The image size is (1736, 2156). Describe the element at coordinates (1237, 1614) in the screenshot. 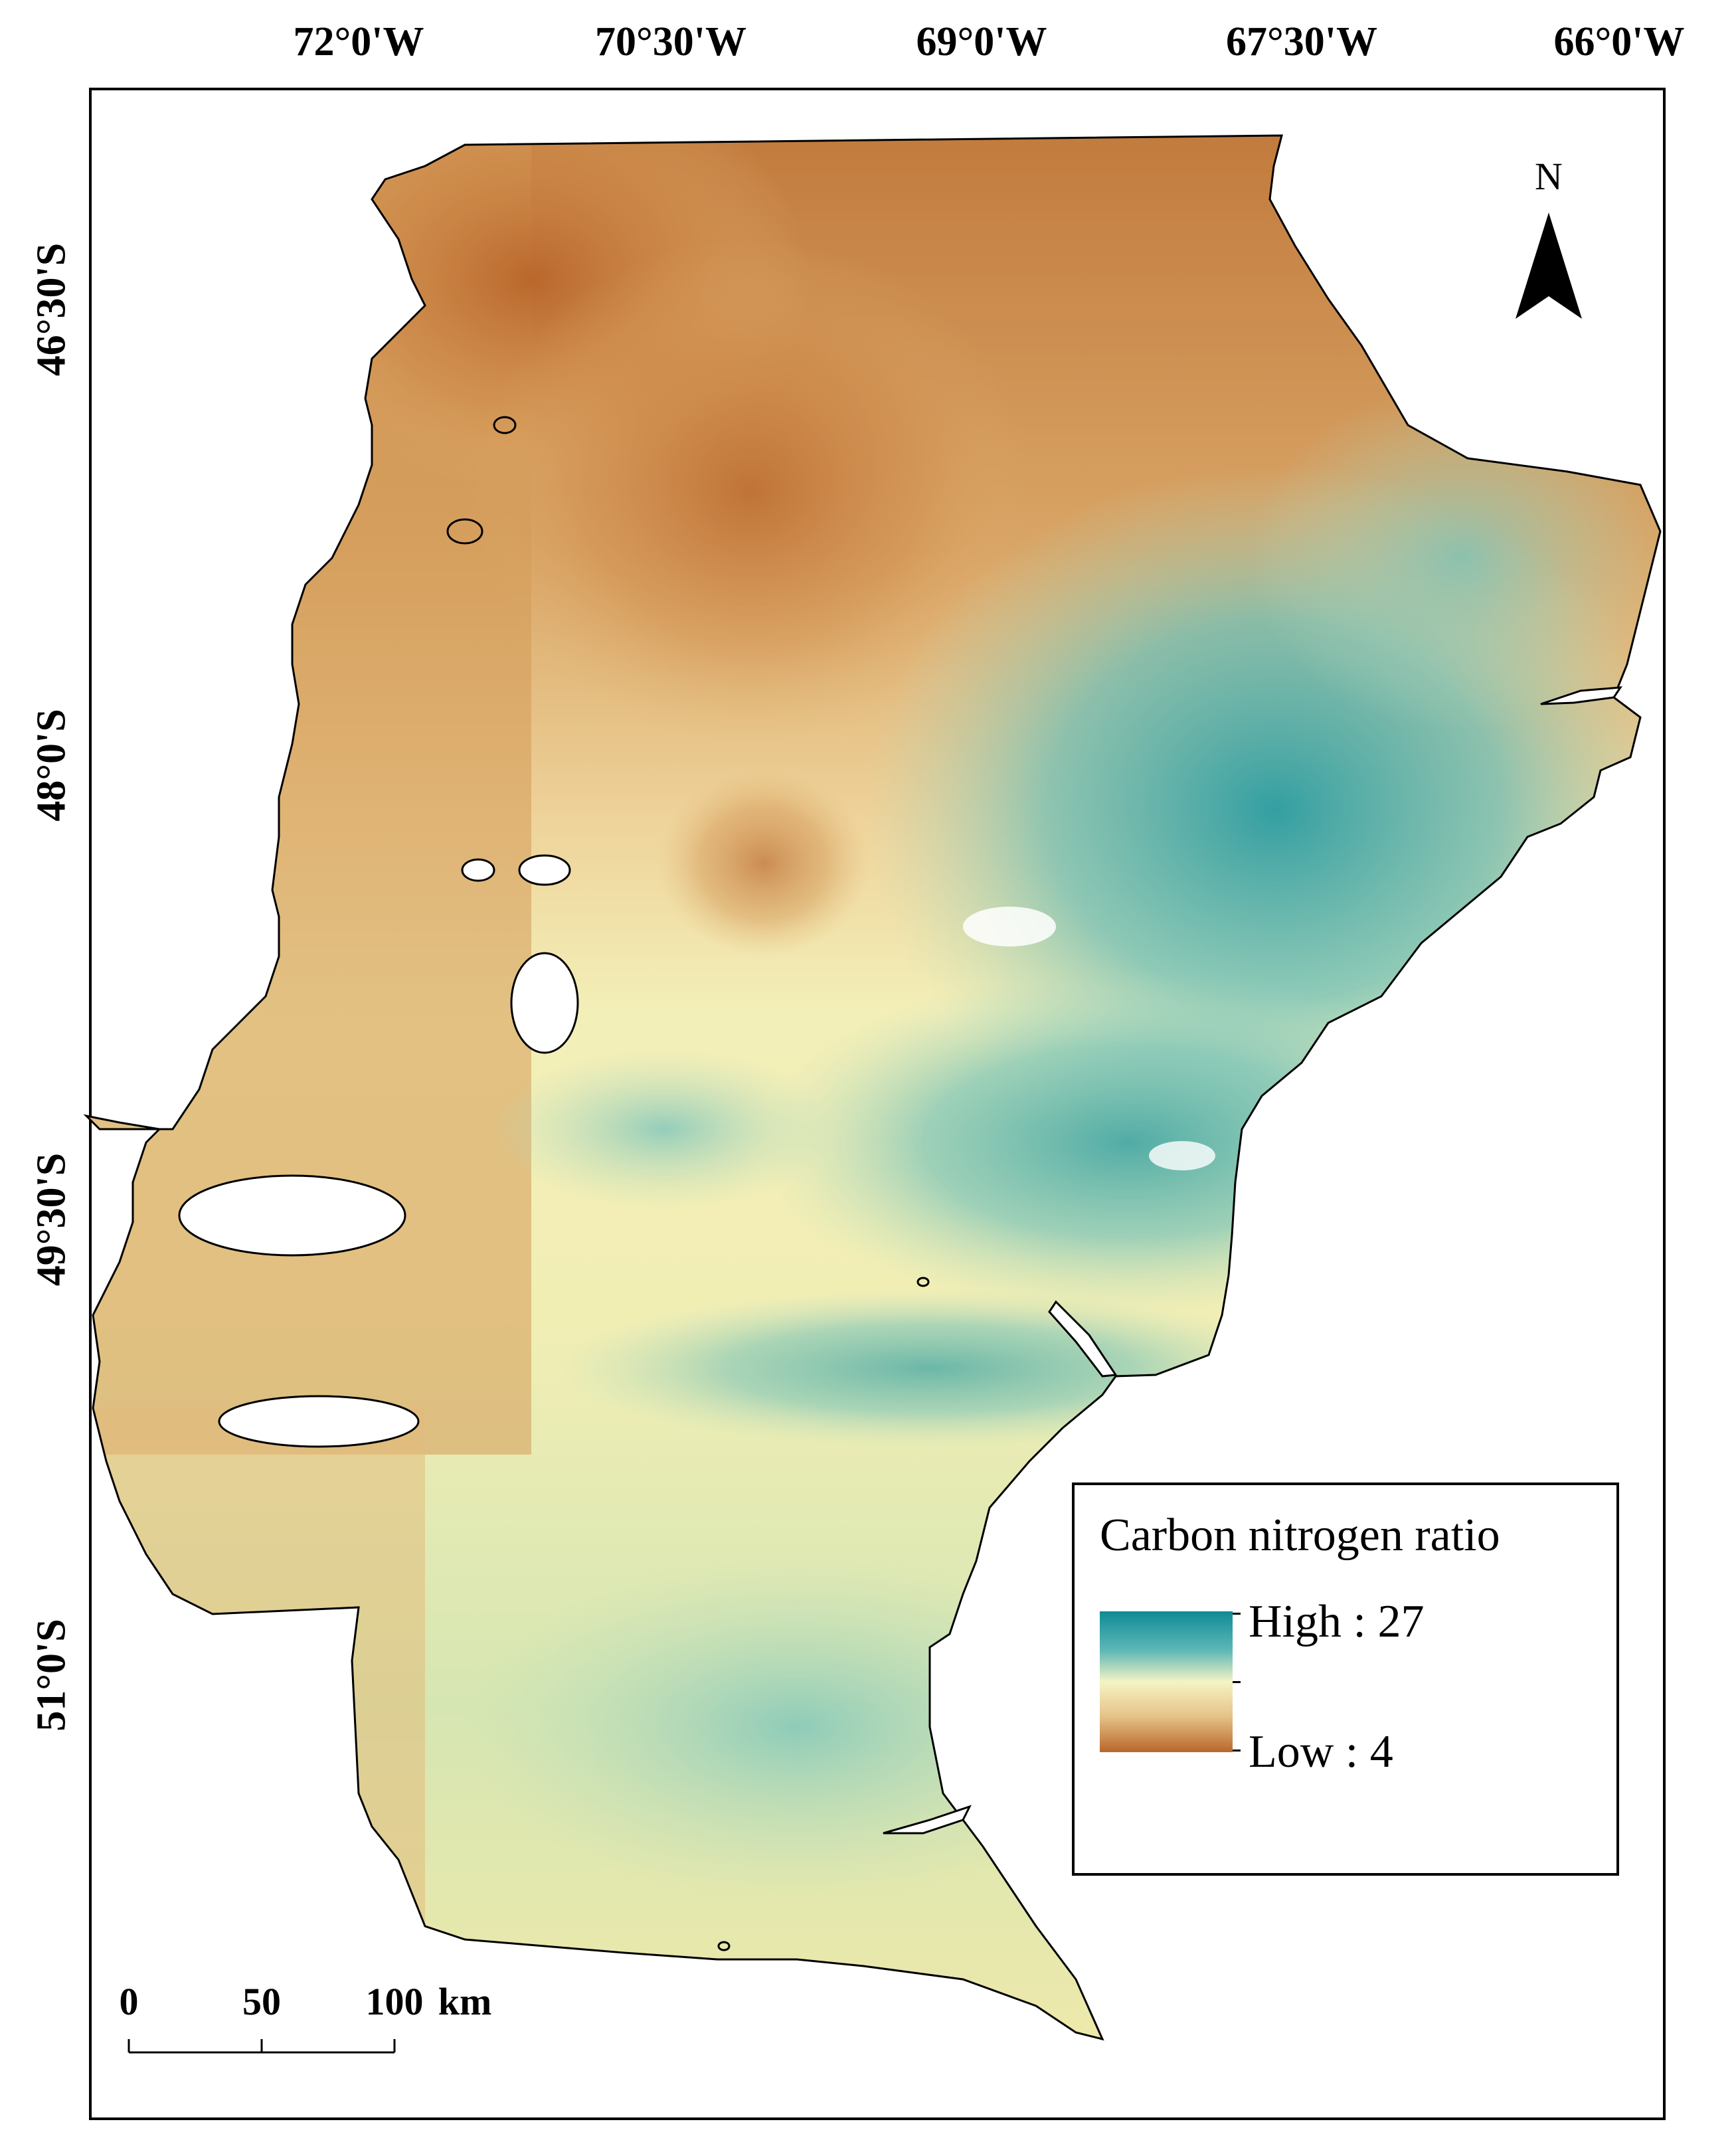

I see `legend-tick-high` at that location.